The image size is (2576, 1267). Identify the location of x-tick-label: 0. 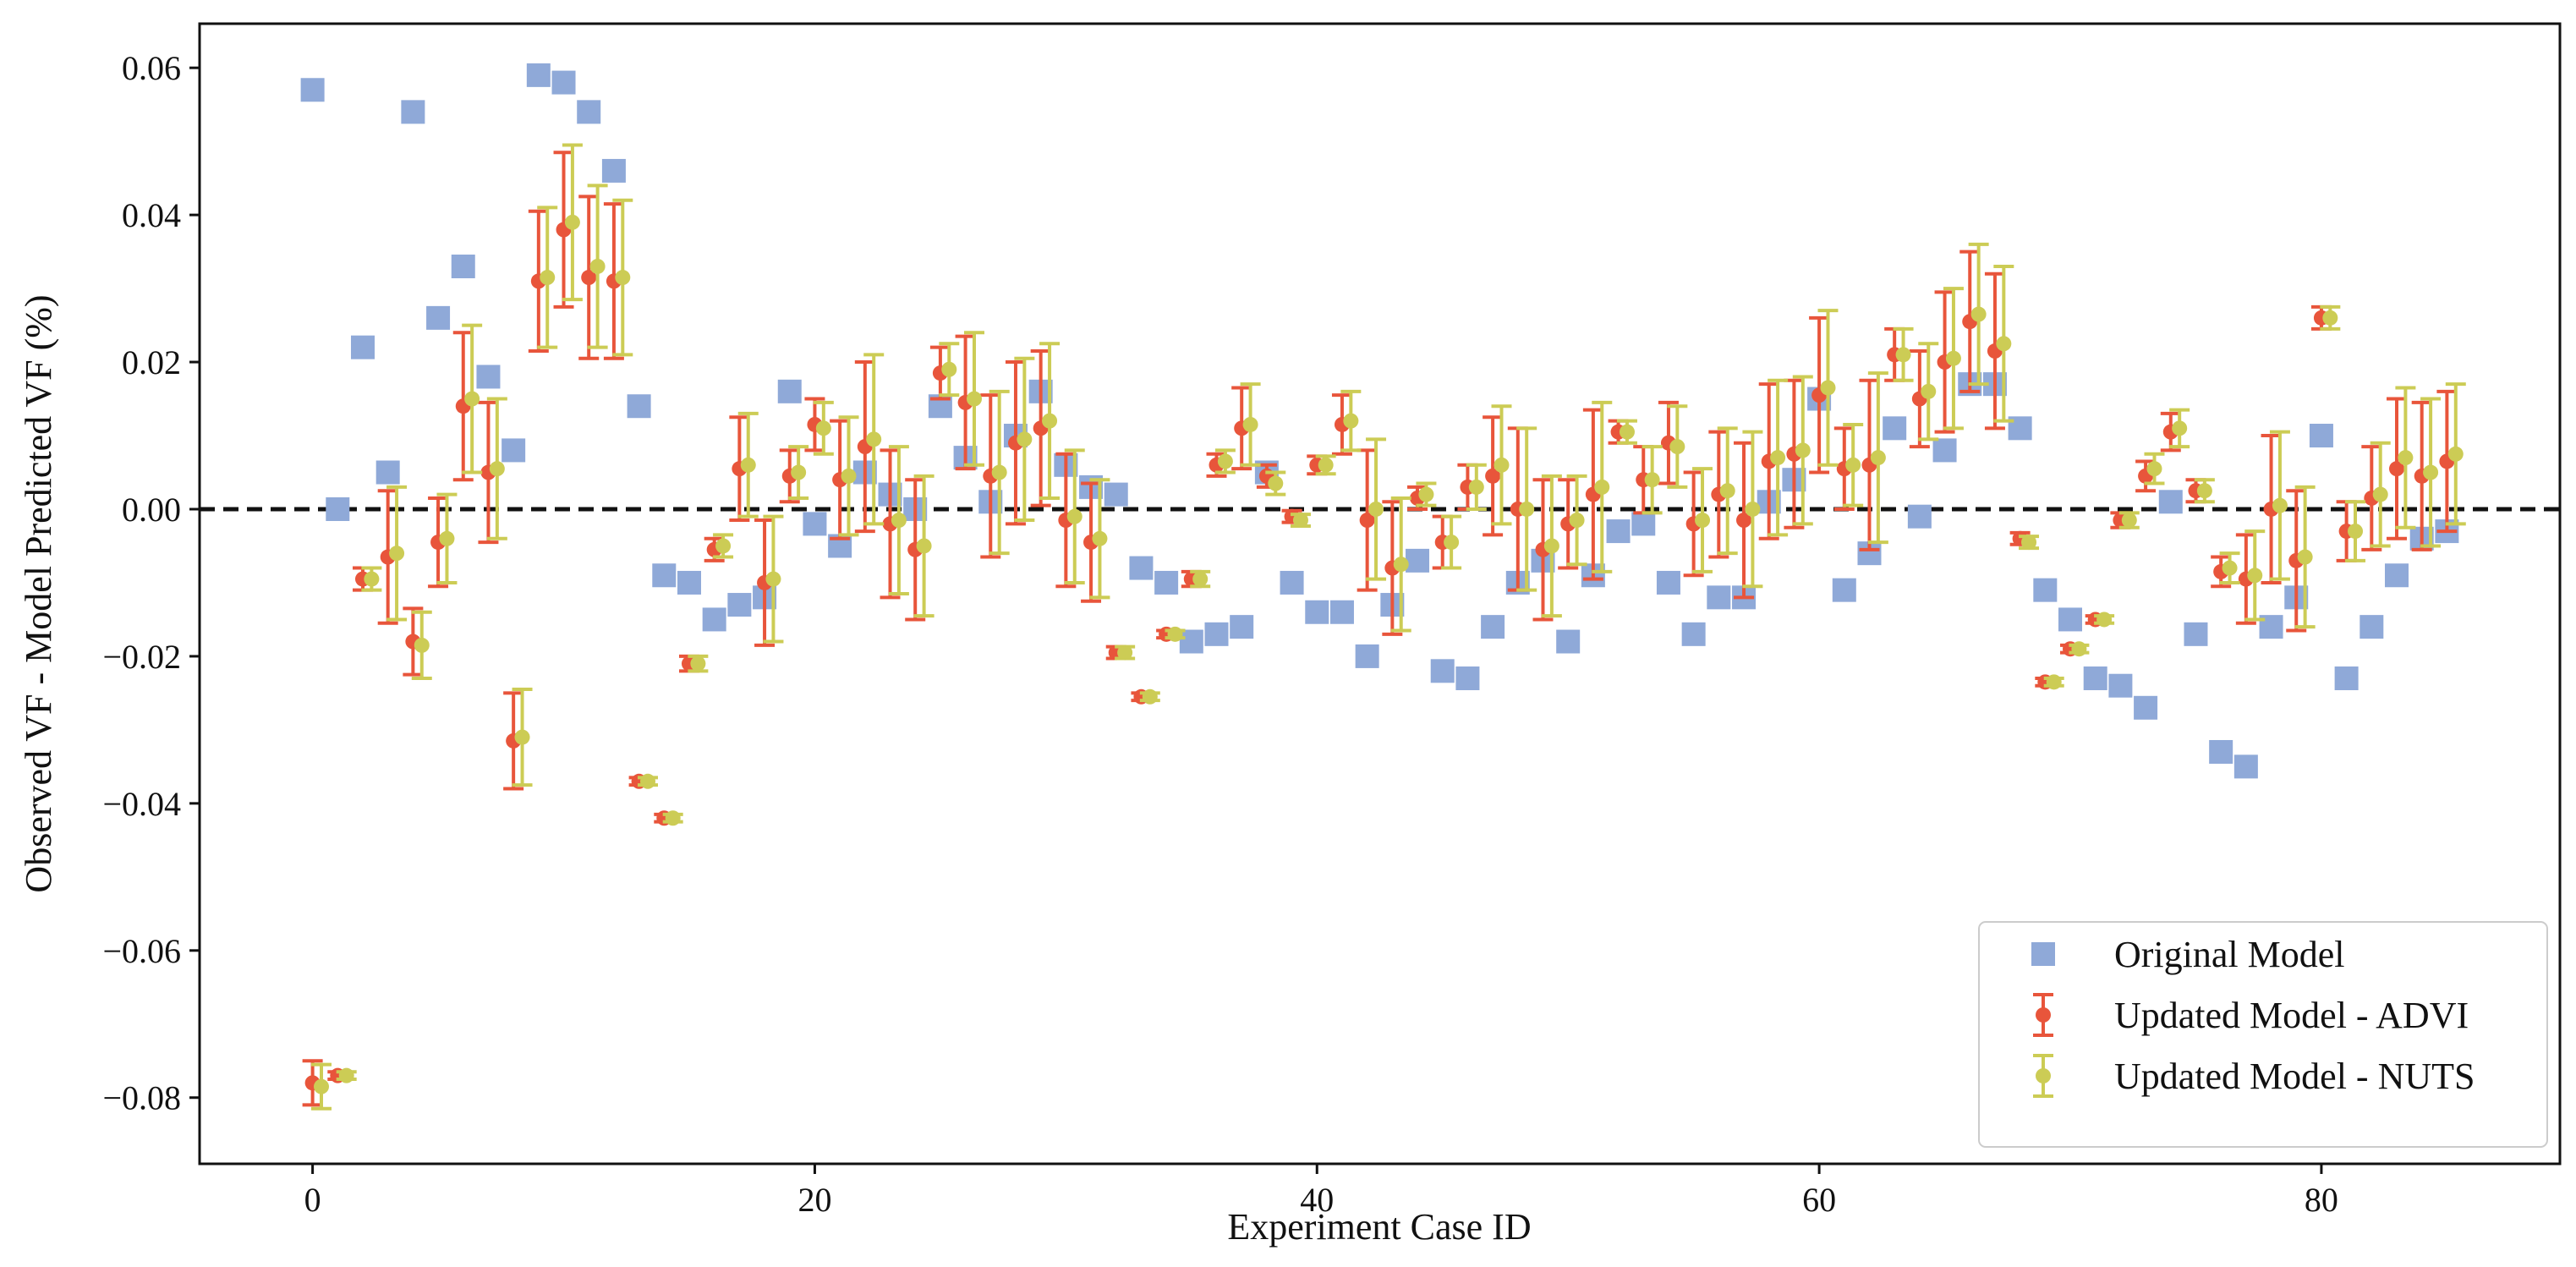
(312, 1200).